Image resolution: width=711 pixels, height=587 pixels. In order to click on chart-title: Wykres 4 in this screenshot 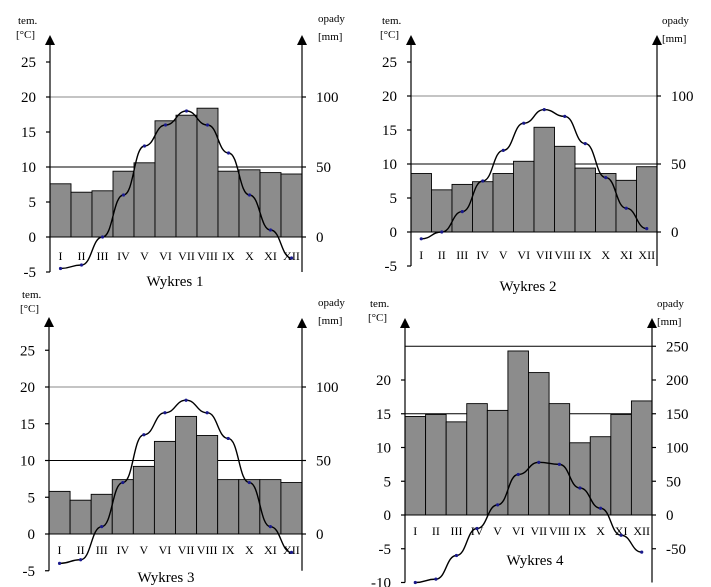, I will do `click(535, 561)`.